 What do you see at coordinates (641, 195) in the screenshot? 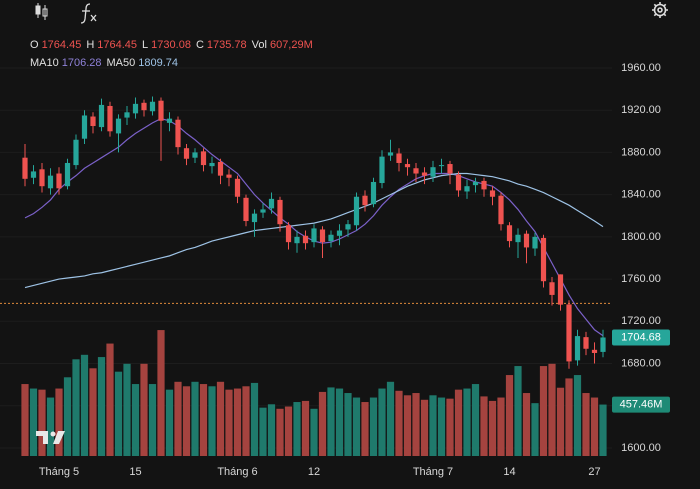
I see `y-tick-label: 1840.00` at bounding box center [641, 195].